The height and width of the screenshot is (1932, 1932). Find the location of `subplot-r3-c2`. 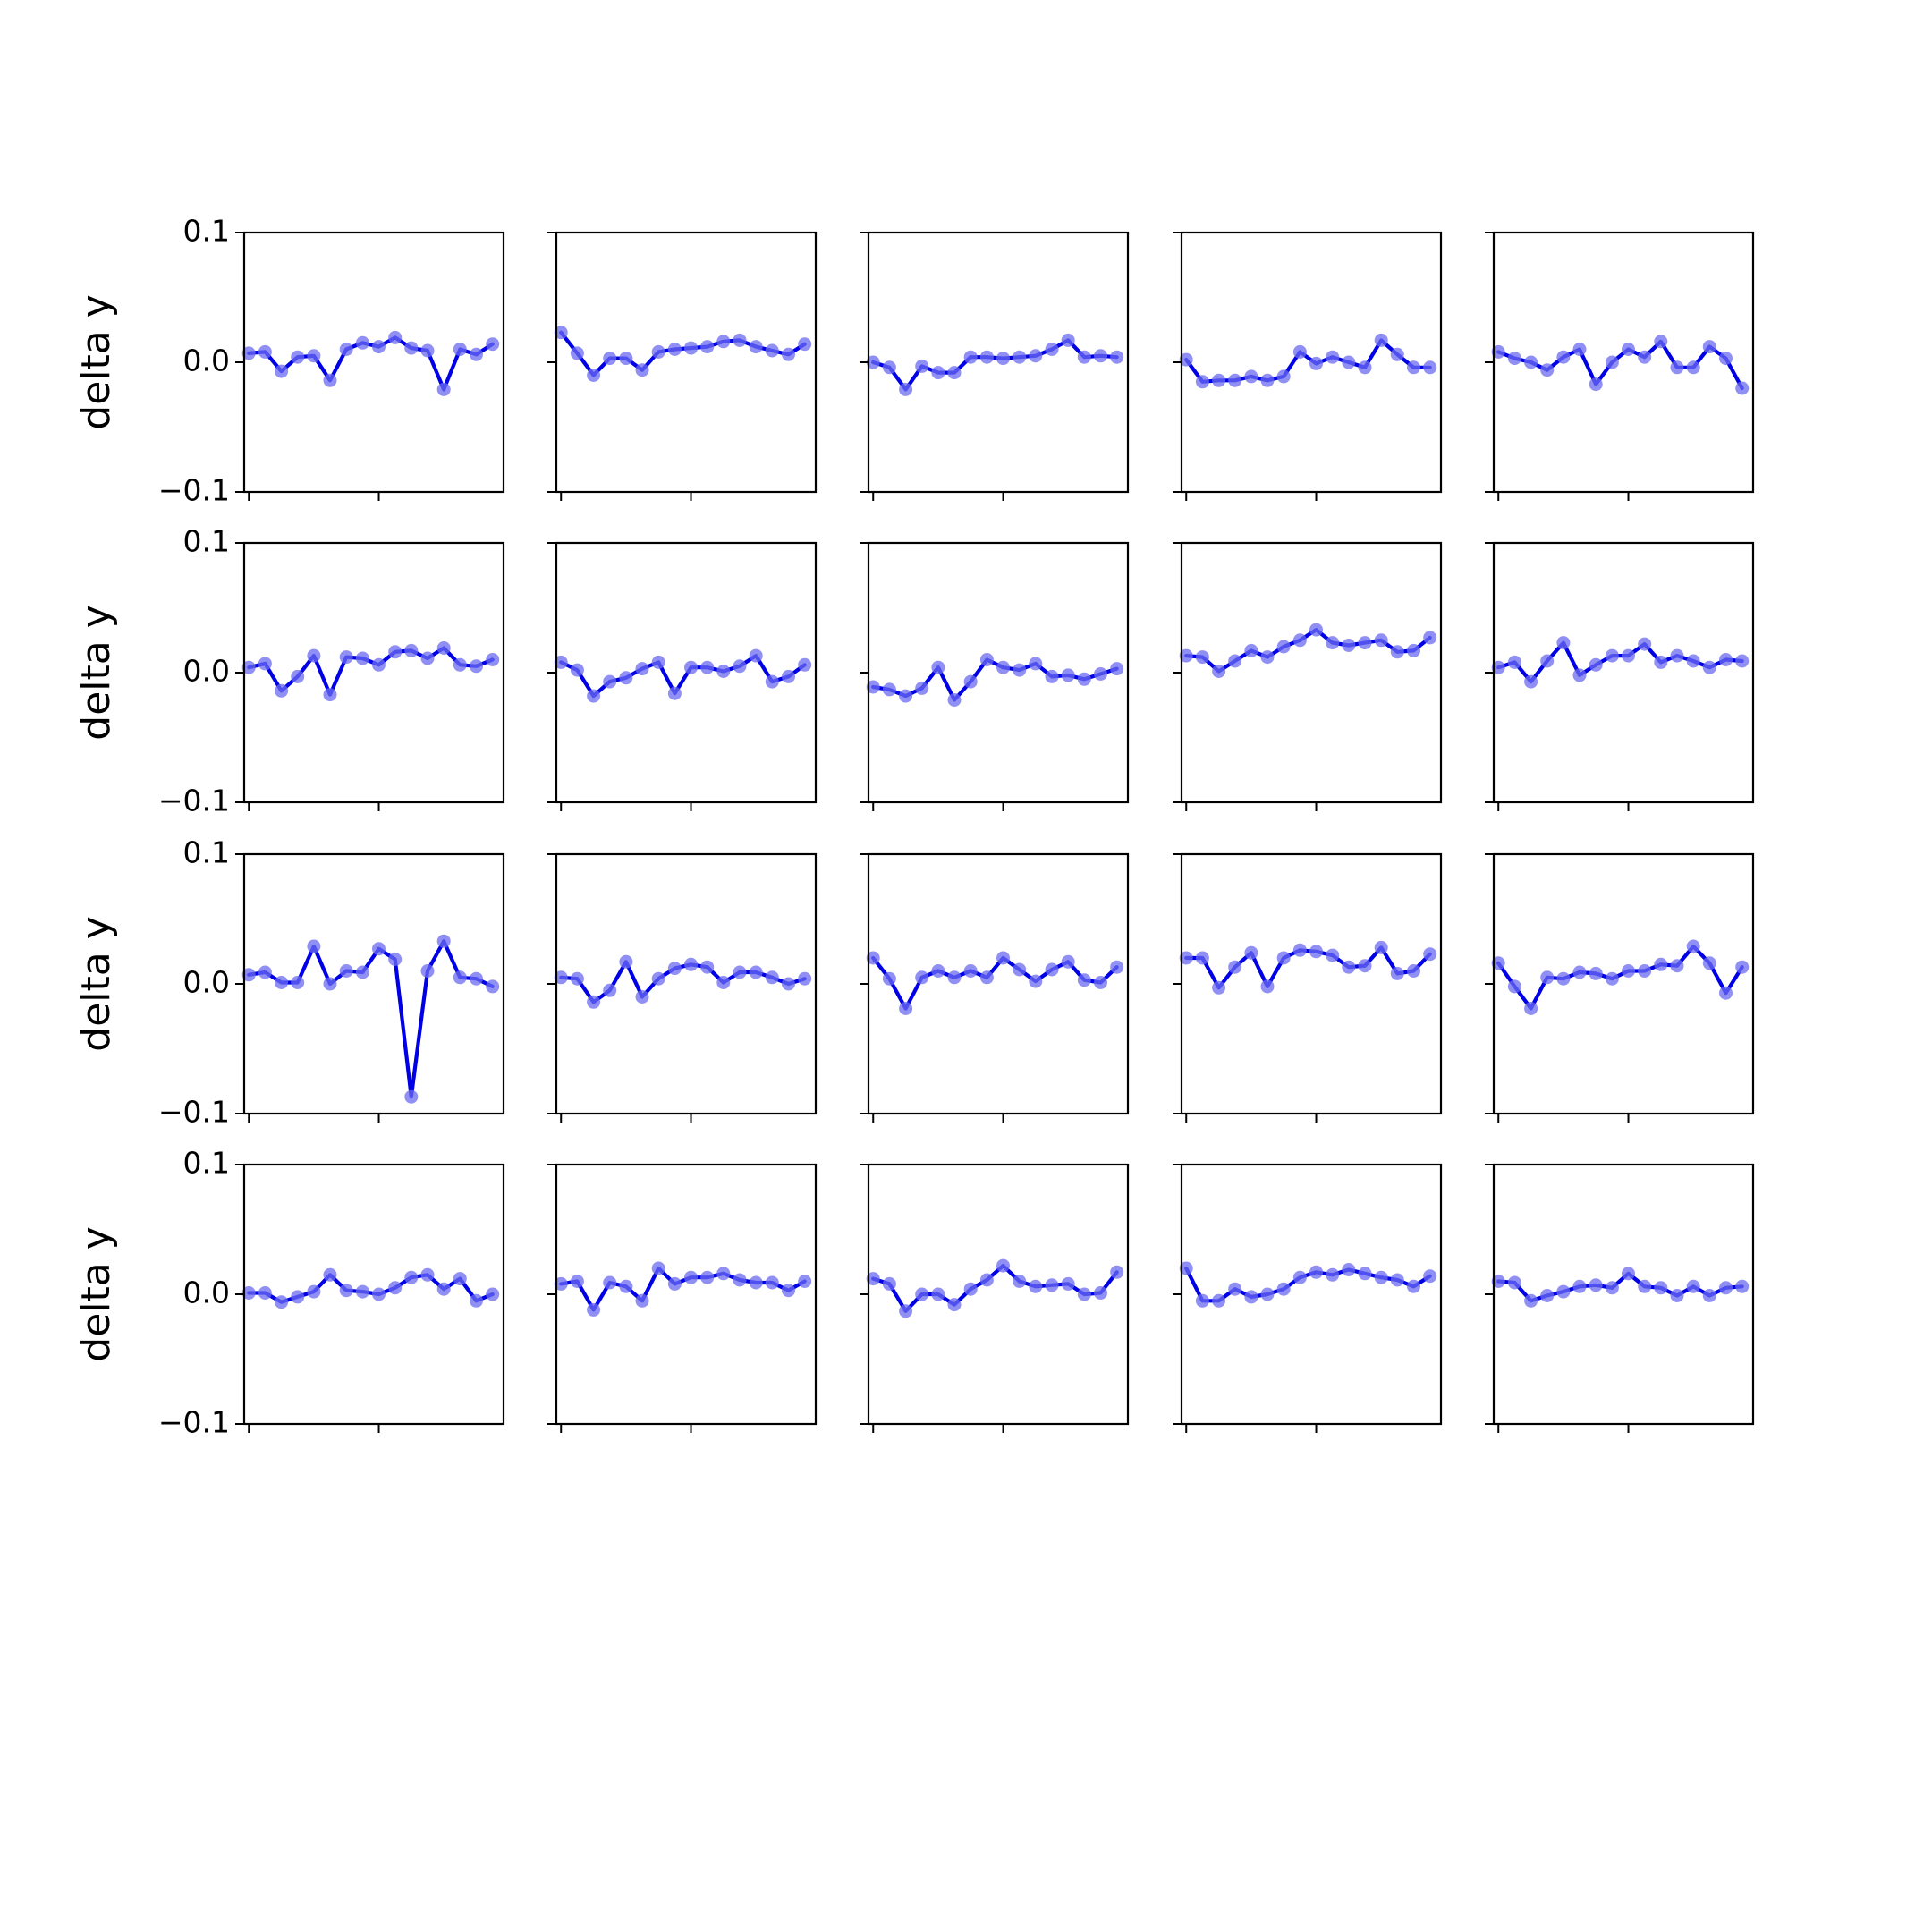

subplot-r3-c2 is located at coordinates (682, 987).